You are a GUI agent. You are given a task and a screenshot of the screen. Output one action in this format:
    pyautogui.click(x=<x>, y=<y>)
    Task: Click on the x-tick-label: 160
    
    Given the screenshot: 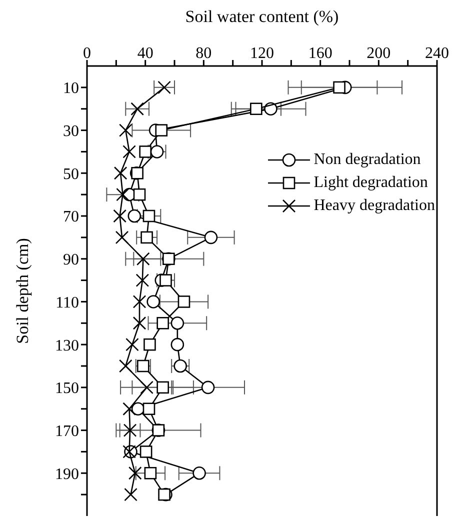 What is the action you would take?
    pyautogui.click(x=320, y=53)
    